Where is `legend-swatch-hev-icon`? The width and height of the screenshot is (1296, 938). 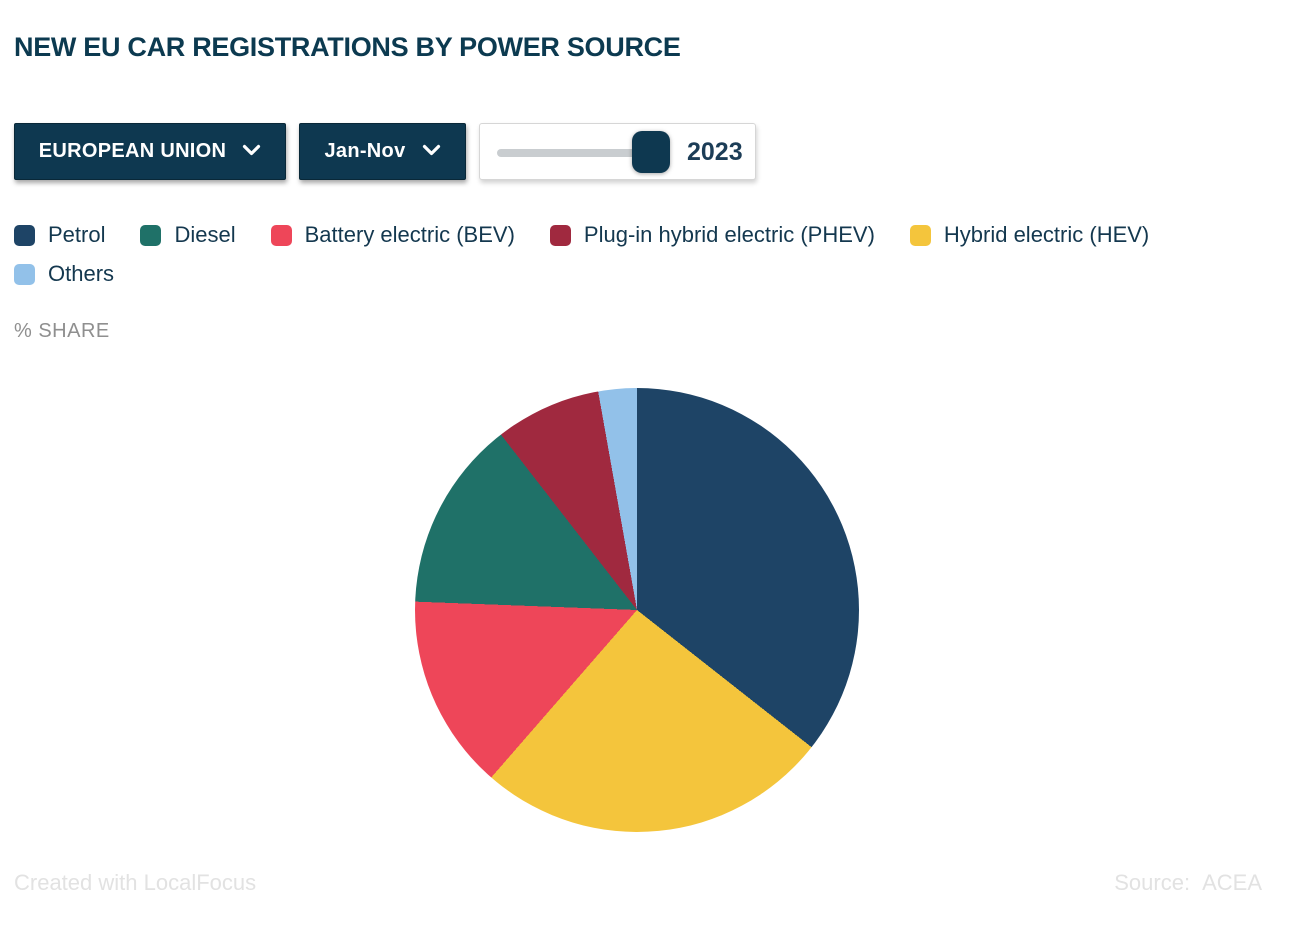
legend-swatch-hev-icon is located at coordinates (920, 235).